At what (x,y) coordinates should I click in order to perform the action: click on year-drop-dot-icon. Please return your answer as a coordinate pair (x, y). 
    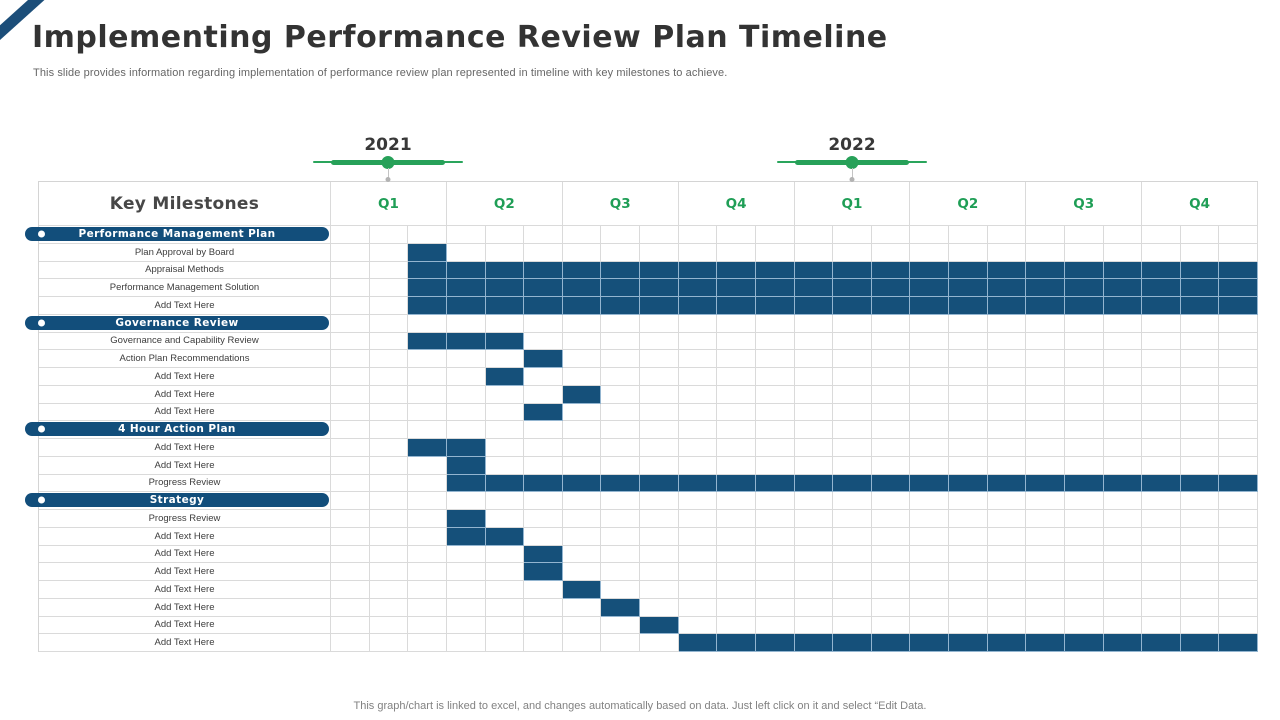
    Looking at the image, I should click on (388, 179).